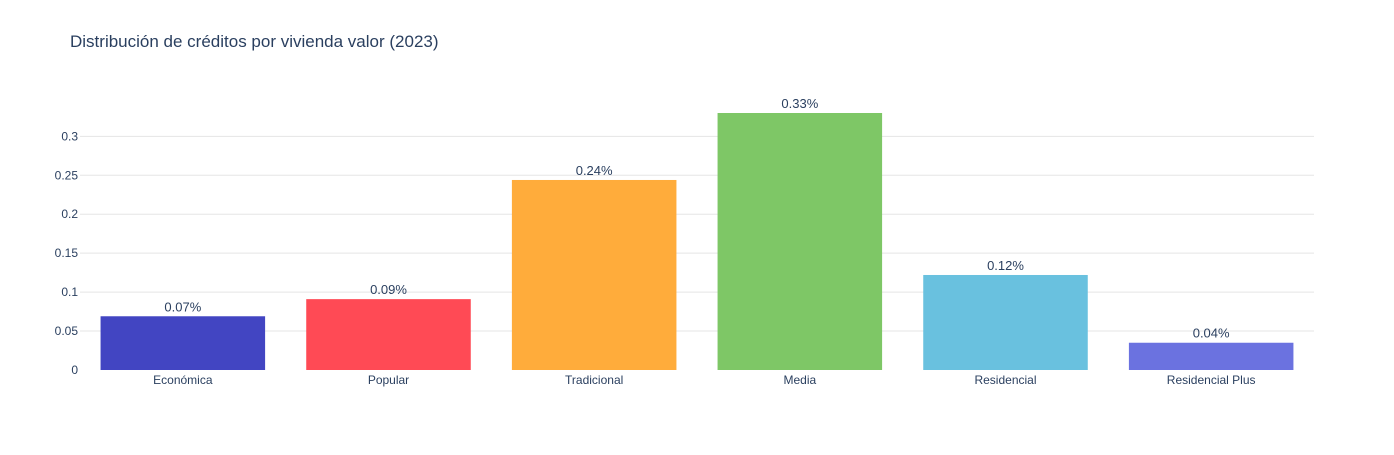  Describe the element at coordinates (799, 103) in the screenshot. I see `bar-value-label: 0.33%` at that location.